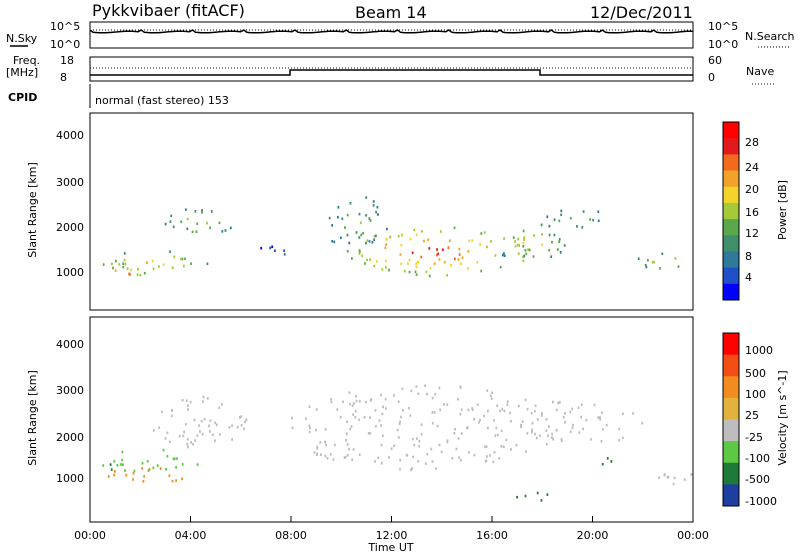 The height and width of the screenshot is (558, 800). I want to click on vel-ytick-3000: 3000, so click(70, 390).